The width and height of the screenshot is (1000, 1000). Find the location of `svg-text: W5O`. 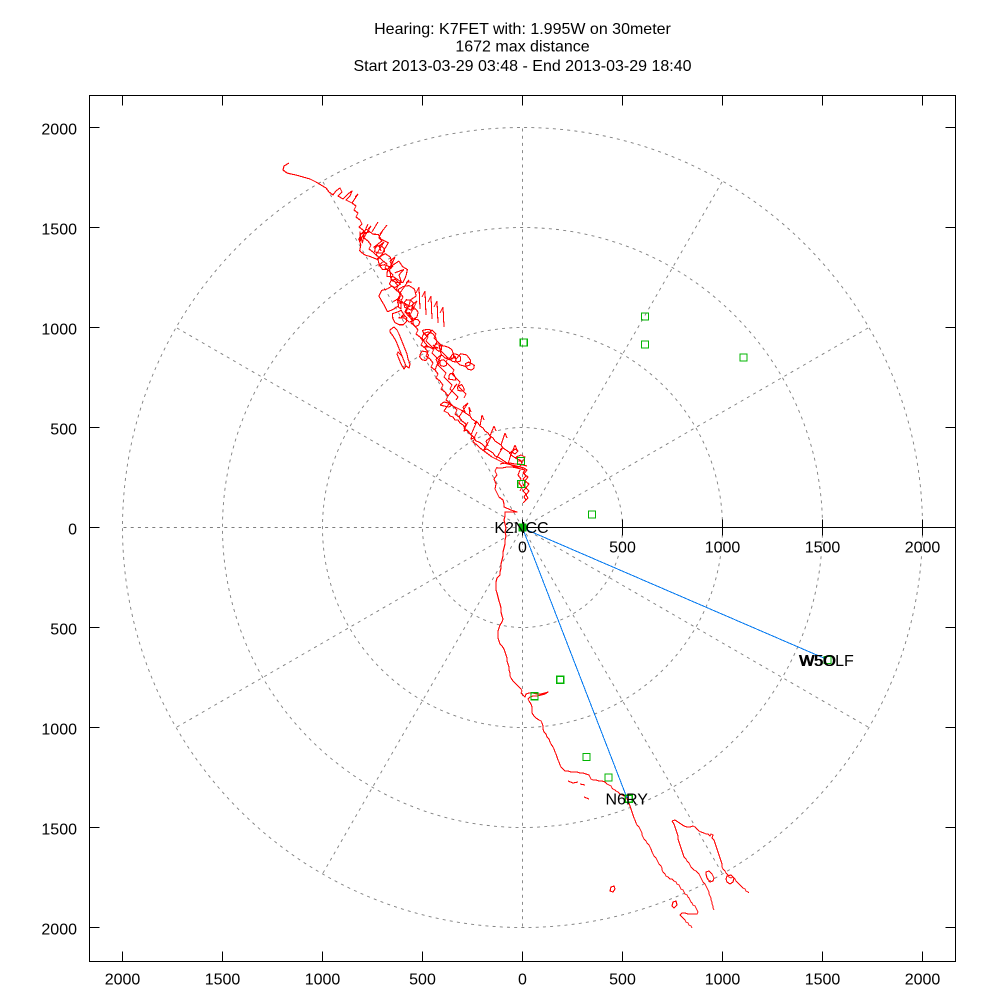

svg-text: W5O is located at coordinates (818, 661).